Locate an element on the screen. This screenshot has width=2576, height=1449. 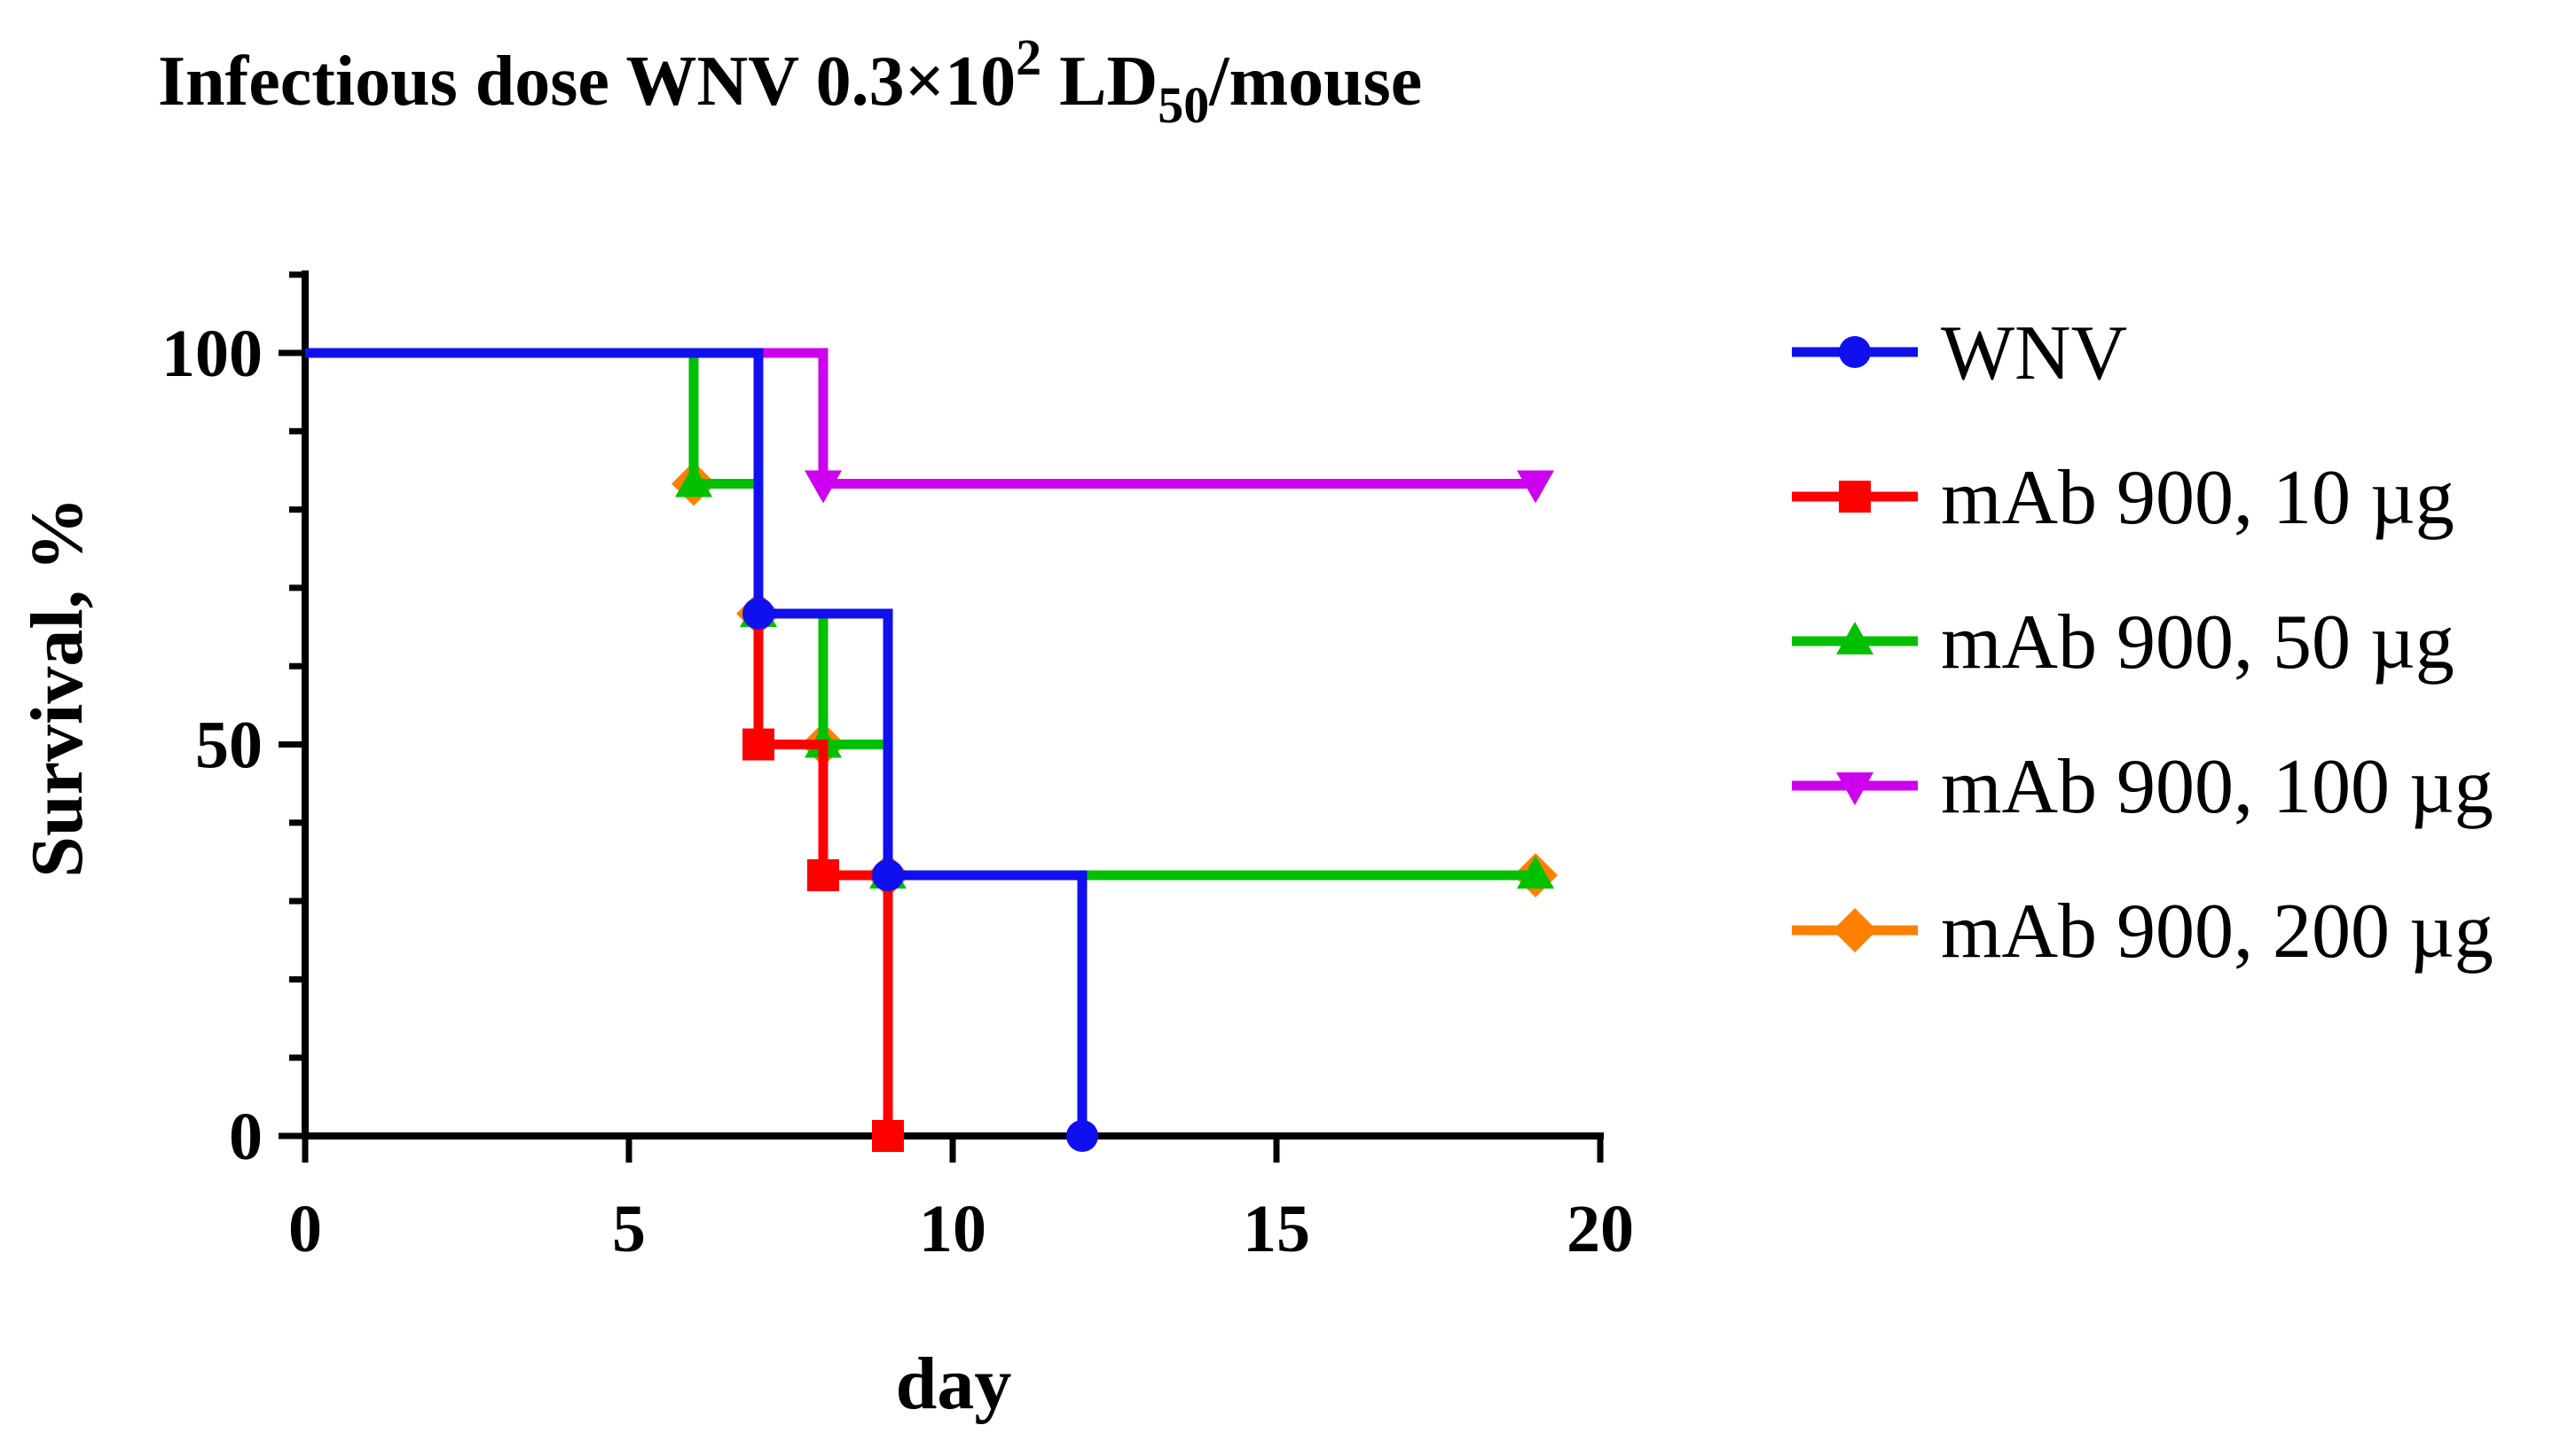
y-tick-label: 50 is located at coordinates (229, 746).